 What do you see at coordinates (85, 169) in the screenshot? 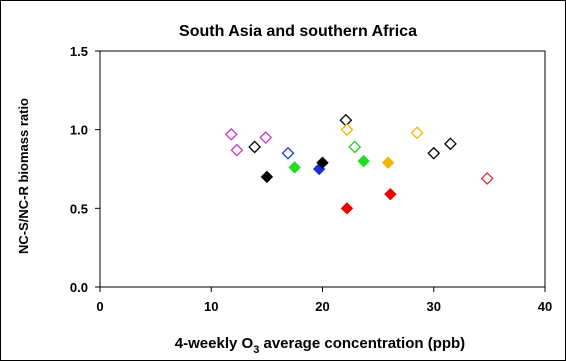
I see `y-axis: 0.0 0.5 1.0 1.5` at bounding box center [85, 169].